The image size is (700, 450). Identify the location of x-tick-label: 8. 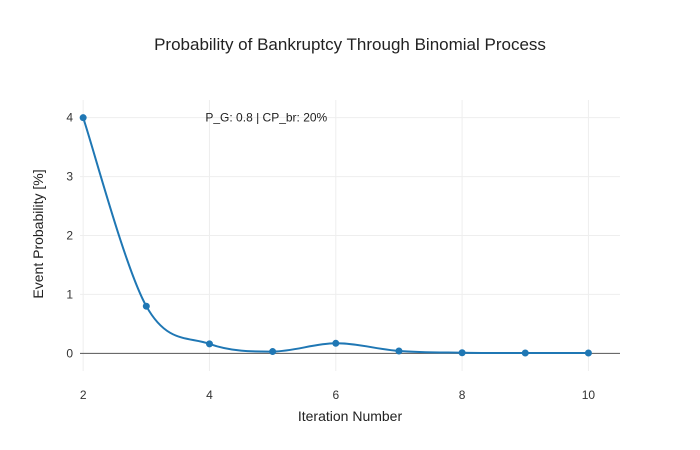
(462, 395).